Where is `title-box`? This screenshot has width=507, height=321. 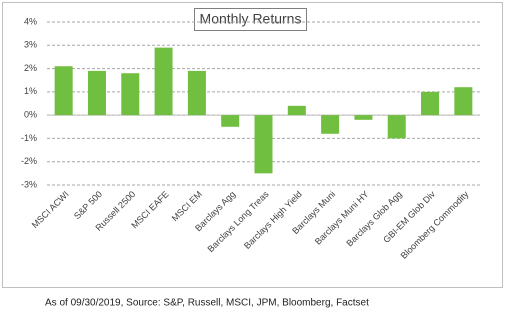
title-box is located at coordinates (250, 19).